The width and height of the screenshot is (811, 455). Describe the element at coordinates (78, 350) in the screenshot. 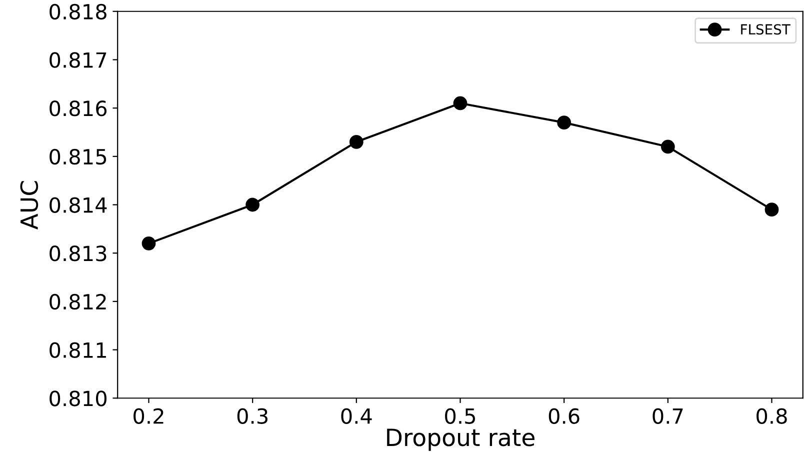

I see `y-tick-label: 0.811` at that location.